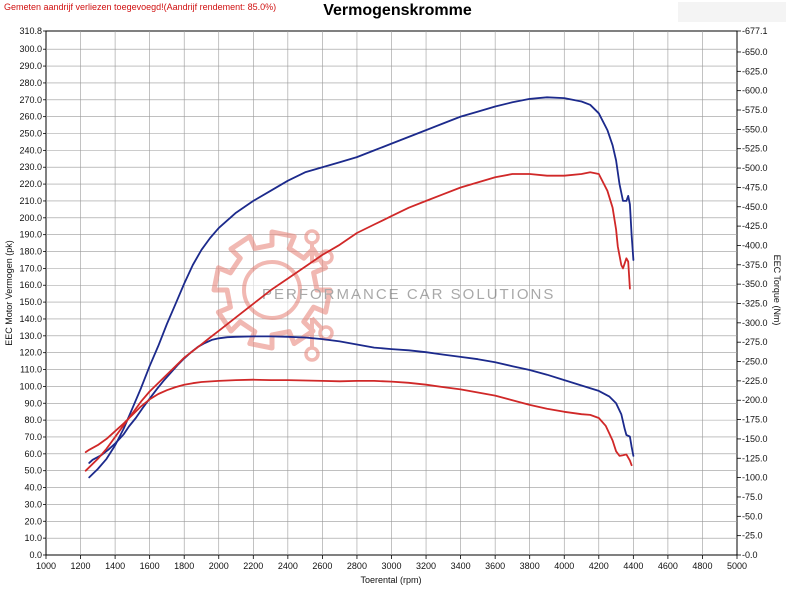 The image size is (795, 593). I want to click on y2-tick-label: -0.0, so click(750, 555).